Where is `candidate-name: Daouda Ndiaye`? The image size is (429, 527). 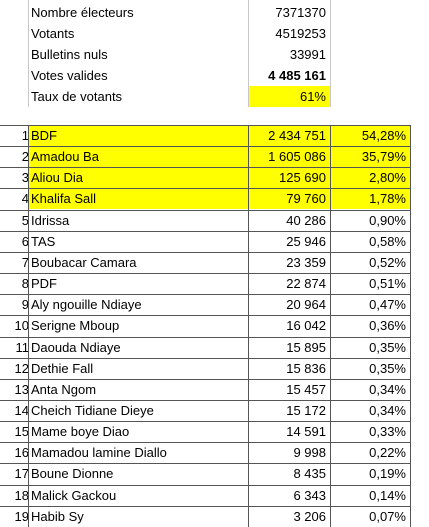
candidate-name: Daouda Ndiaye is located at coordinates (76, 347).